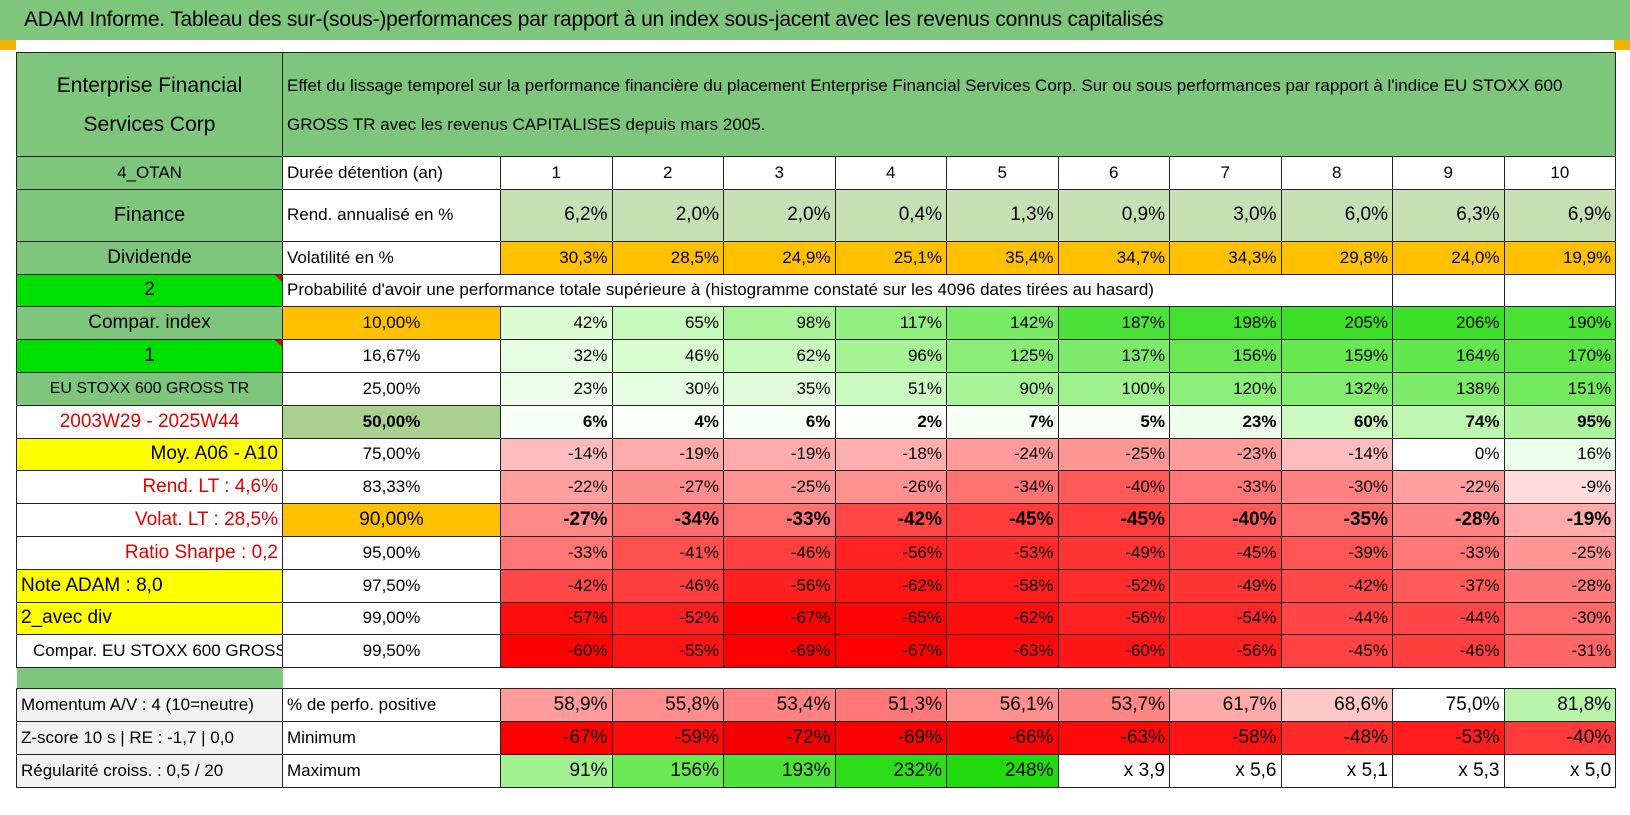 Image resolution: width=1630 pixels, height=815 pixels. I want to click on perf-cell: 46%, so click(667, 356).